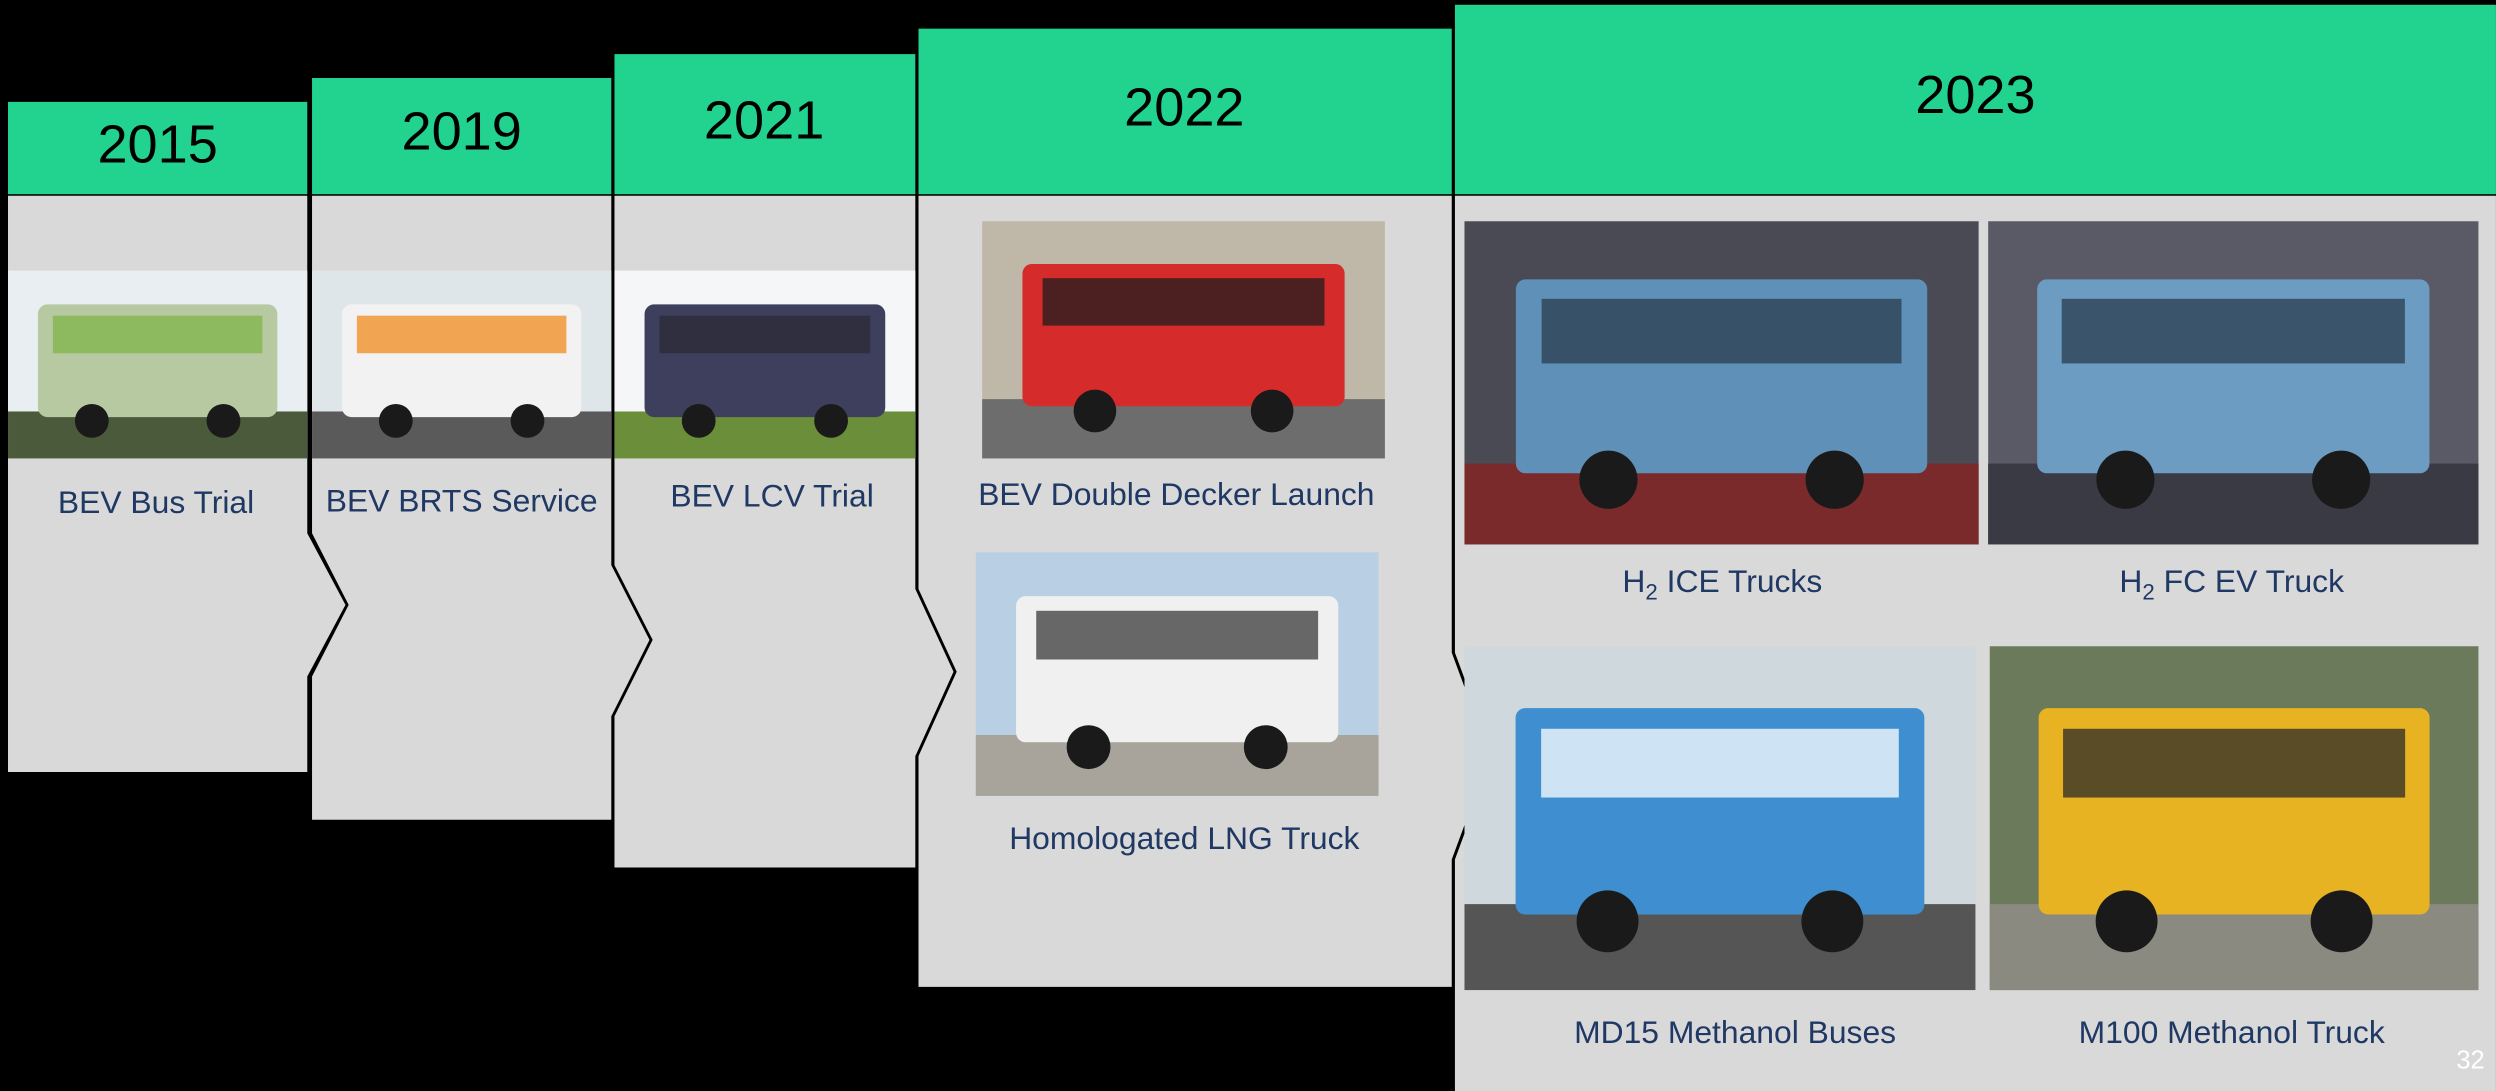  Describe the element at coordinates (2232, 1032) in the screenshot. I see `item-label: M100 Methanol Truck` at that location.